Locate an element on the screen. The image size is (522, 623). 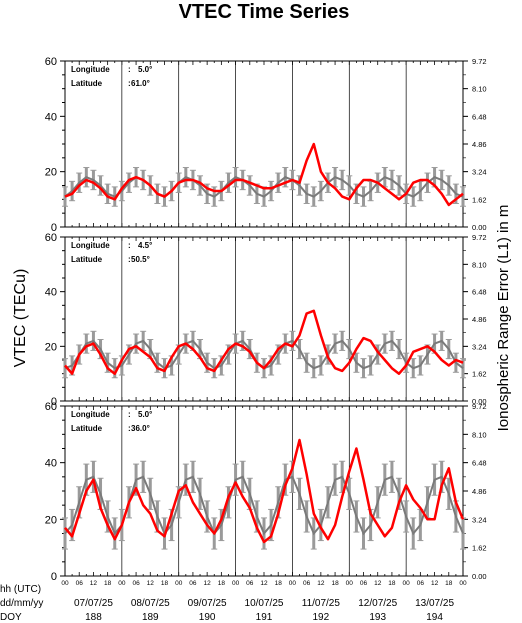
row-label-hours: hh (UTC) is located at coordinates (20, 589).